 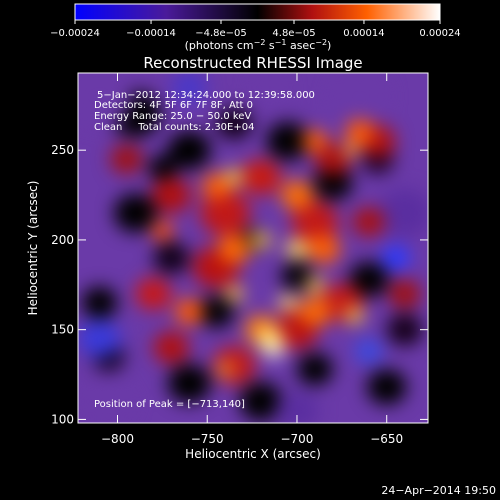 I want to click on colorbar-tick-label: 0.00024, so click(x=439, y=33).